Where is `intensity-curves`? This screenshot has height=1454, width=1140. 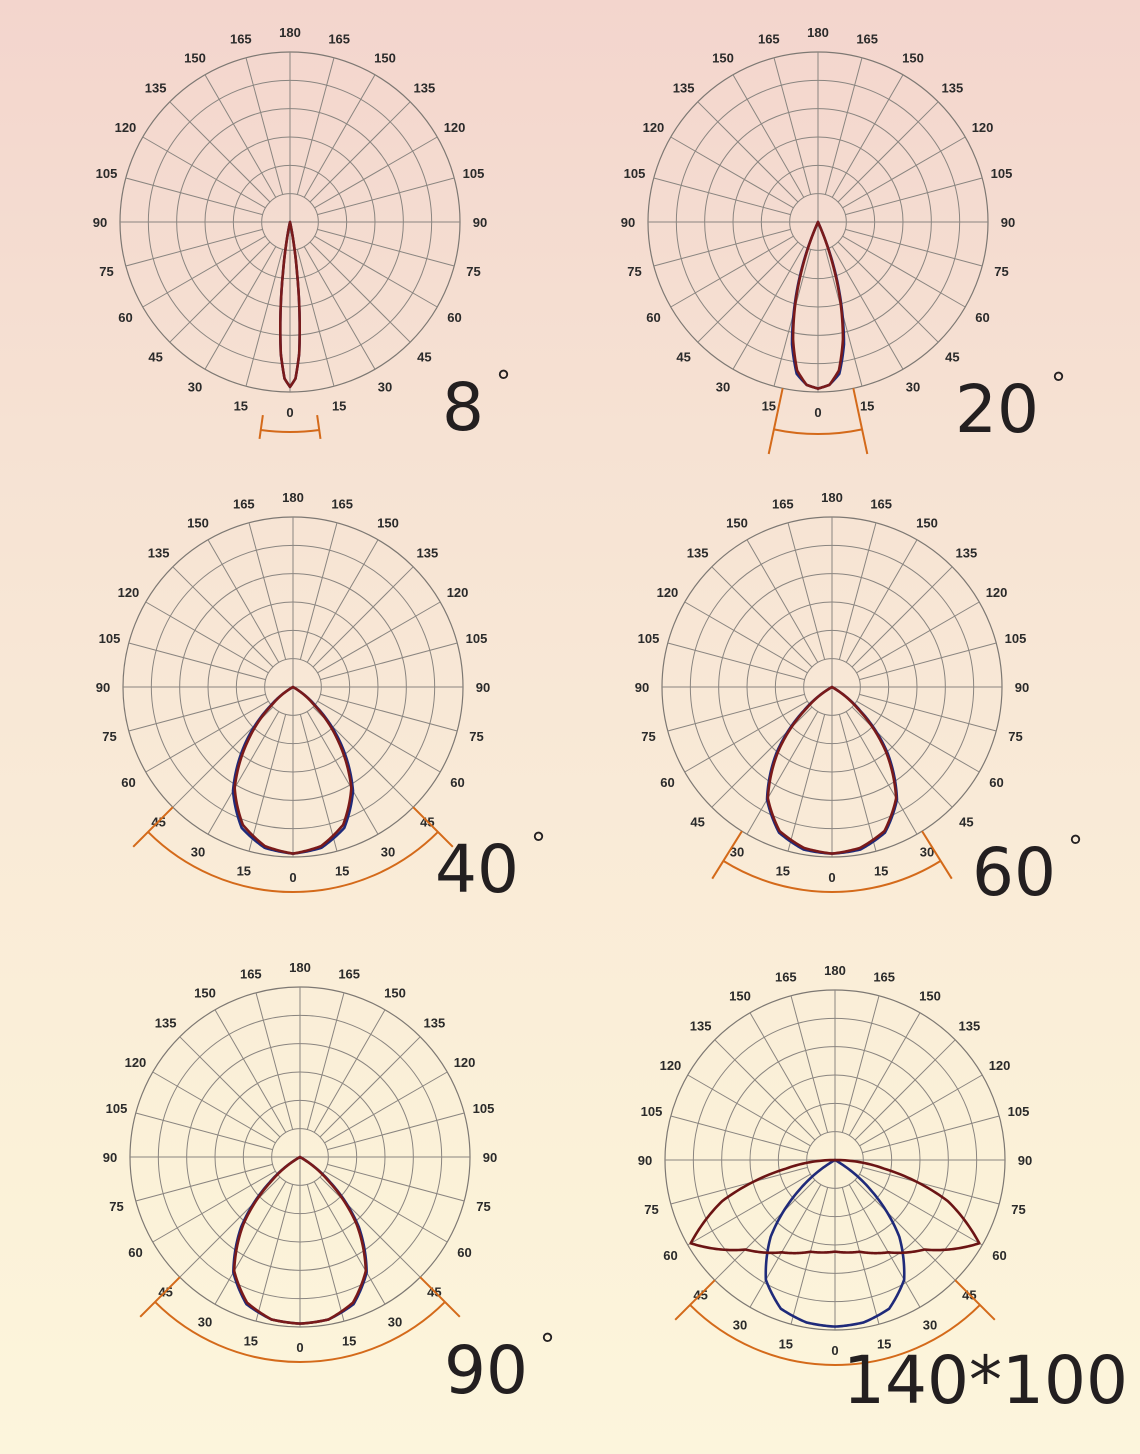 intensity-curves is located at coordinates (300, 1240).